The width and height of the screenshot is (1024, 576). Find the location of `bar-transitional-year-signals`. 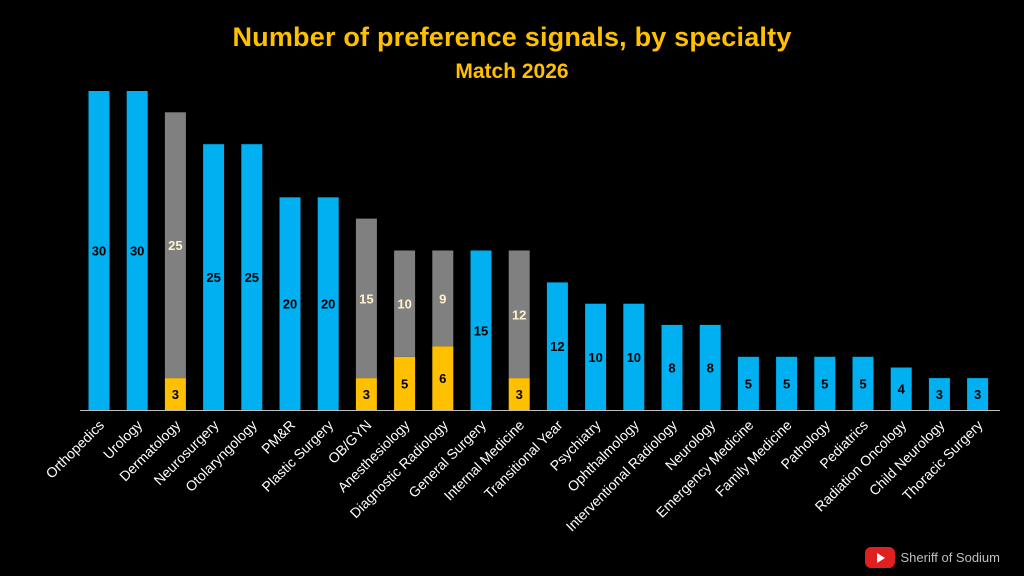

bar-transitional-year-signals is located at coordinates (557, 346).